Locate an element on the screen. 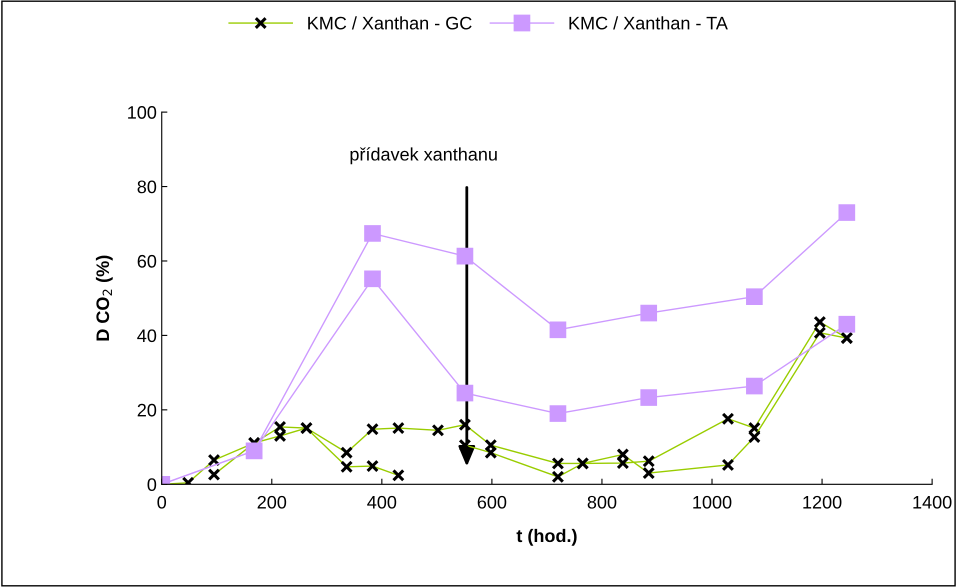 The width and height of the screenshot is (957, 587). x-tick-label: 1200 is located at coordinates (822, 502).